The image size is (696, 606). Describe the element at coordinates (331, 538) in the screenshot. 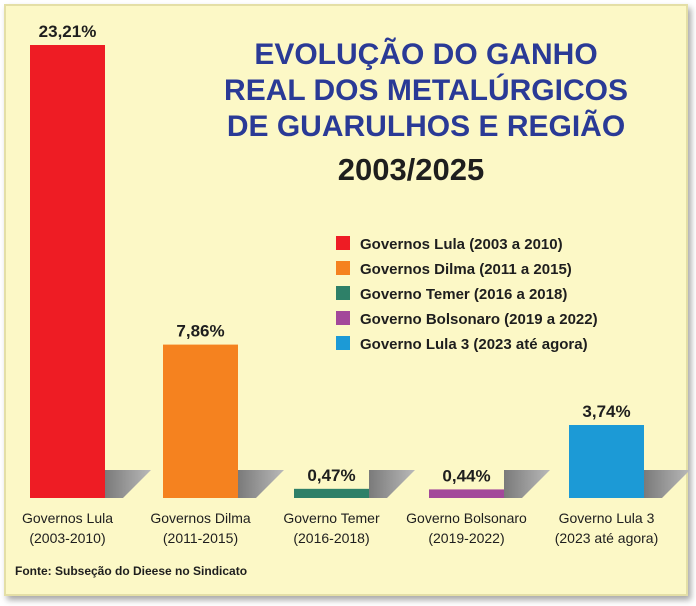

I see `category-sublabel-3: (2016-2018)` at that location.